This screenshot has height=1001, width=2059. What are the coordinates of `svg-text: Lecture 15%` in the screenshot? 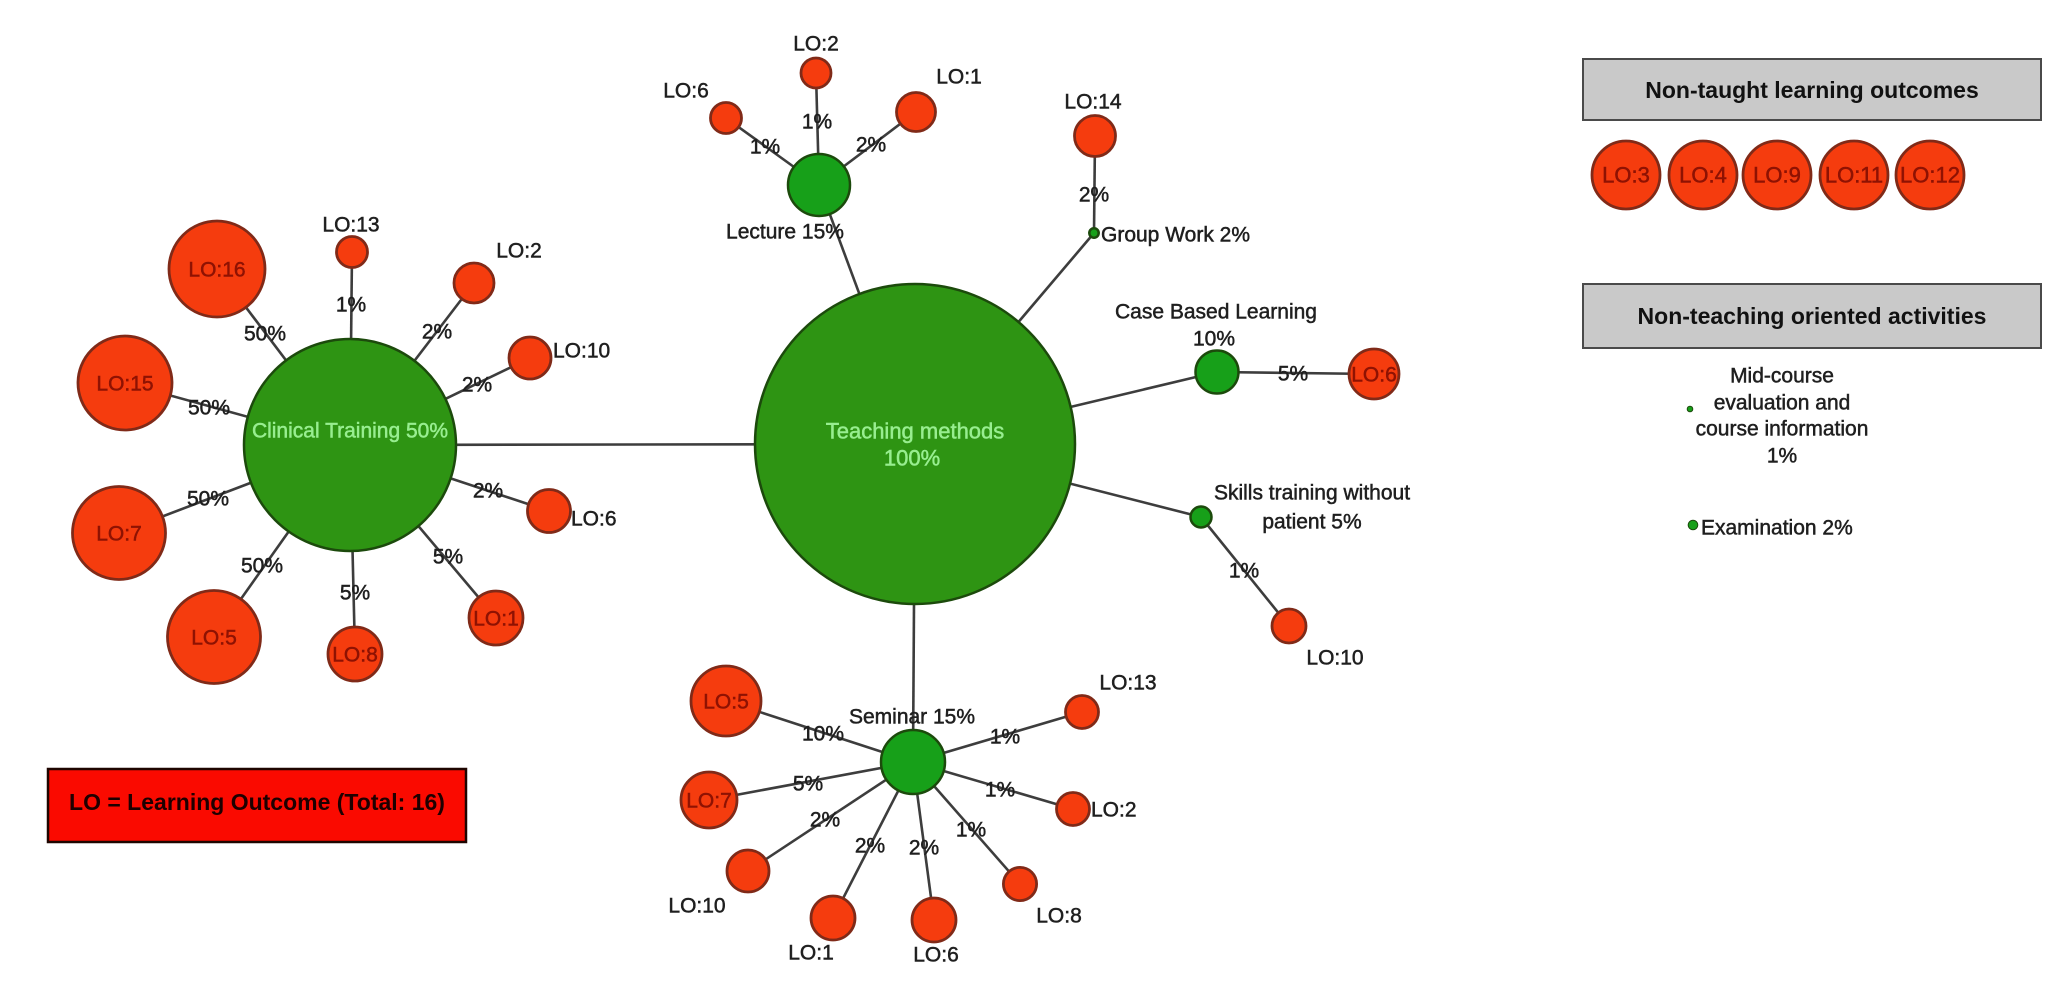 It's located at (785, 231).